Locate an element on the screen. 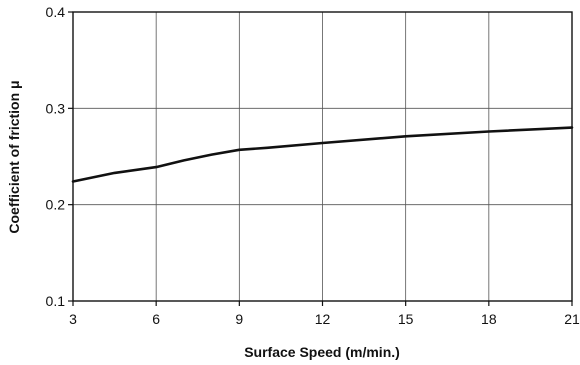 This screenshot has height=365, width=580. x-tick-label: 9 is located at coordinates (239, 319).